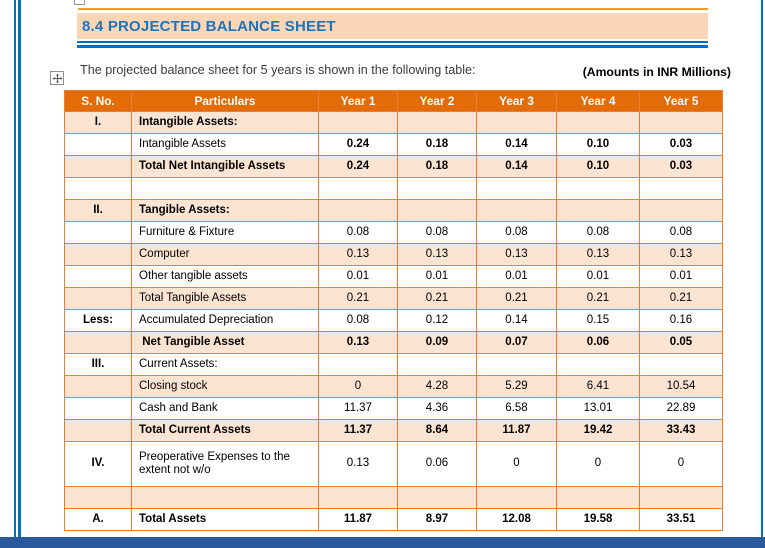 The height and width of the screenshot is (548, 765). Describe the element at coordinates (225, 101) in the screenshot. I see `column-header: Particulars` at that location.